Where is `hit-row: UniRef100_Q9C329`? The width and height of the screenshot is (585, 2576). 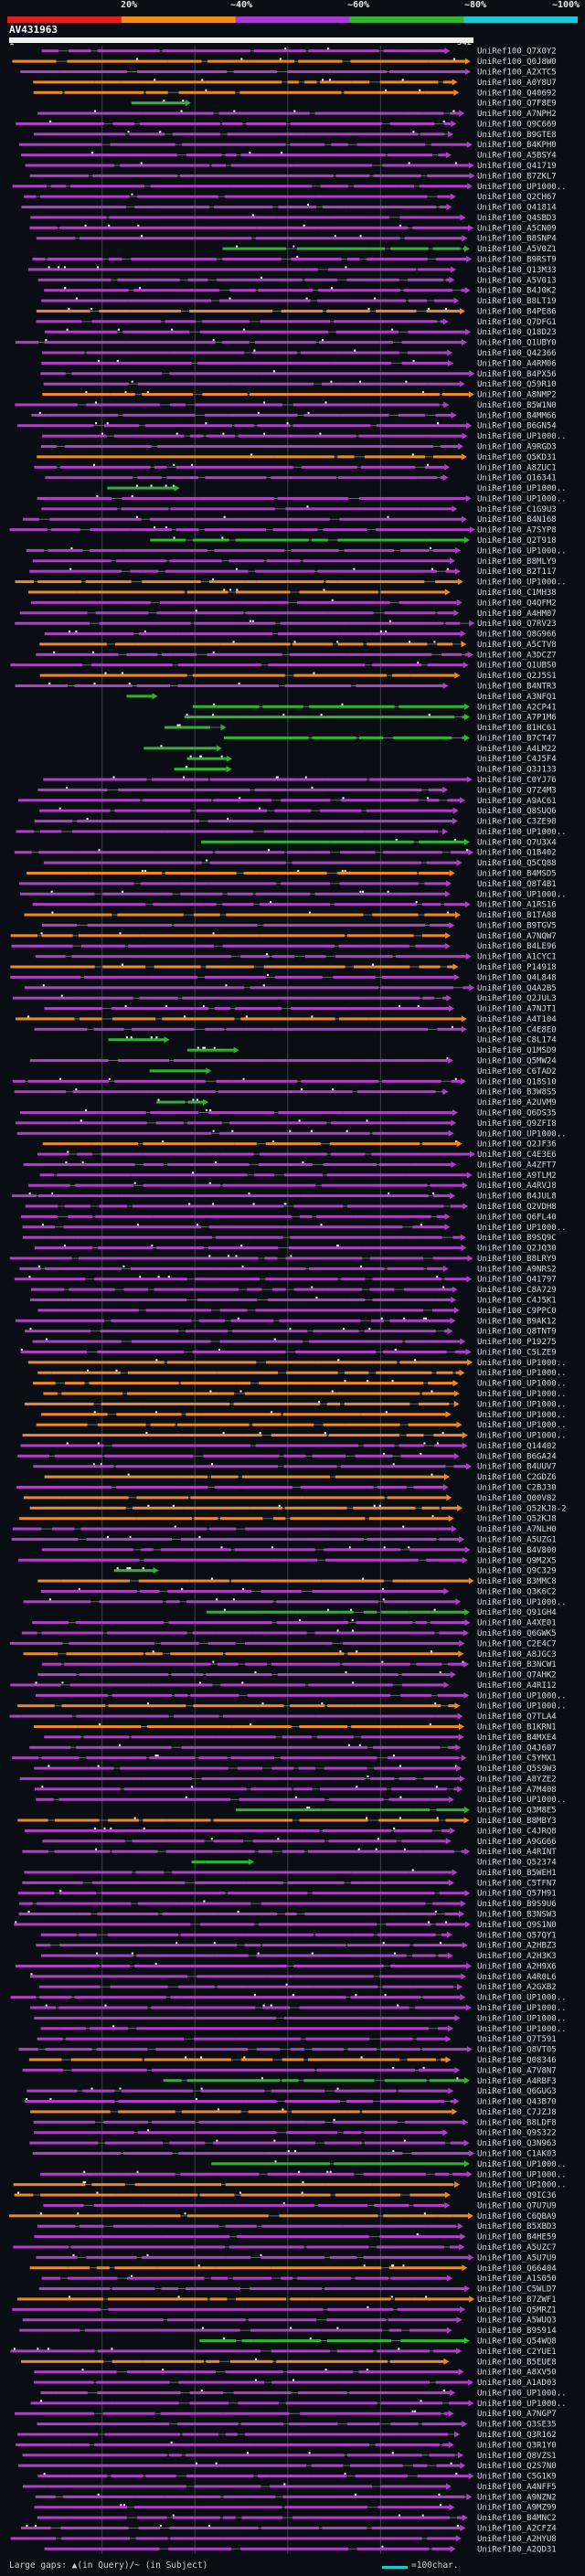 hit-row: UniRef100_Q9C329 is located at coordinates (335, 1571).